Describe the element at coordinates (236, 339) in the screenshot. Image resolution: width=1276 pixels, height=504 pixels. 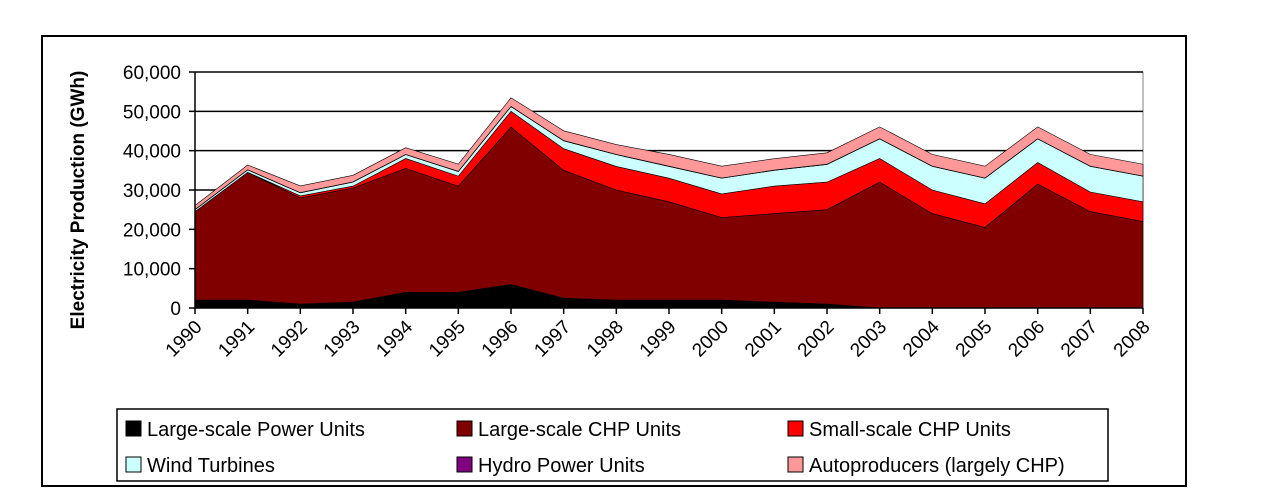
I see `x-tick-label: 1991` at that location.